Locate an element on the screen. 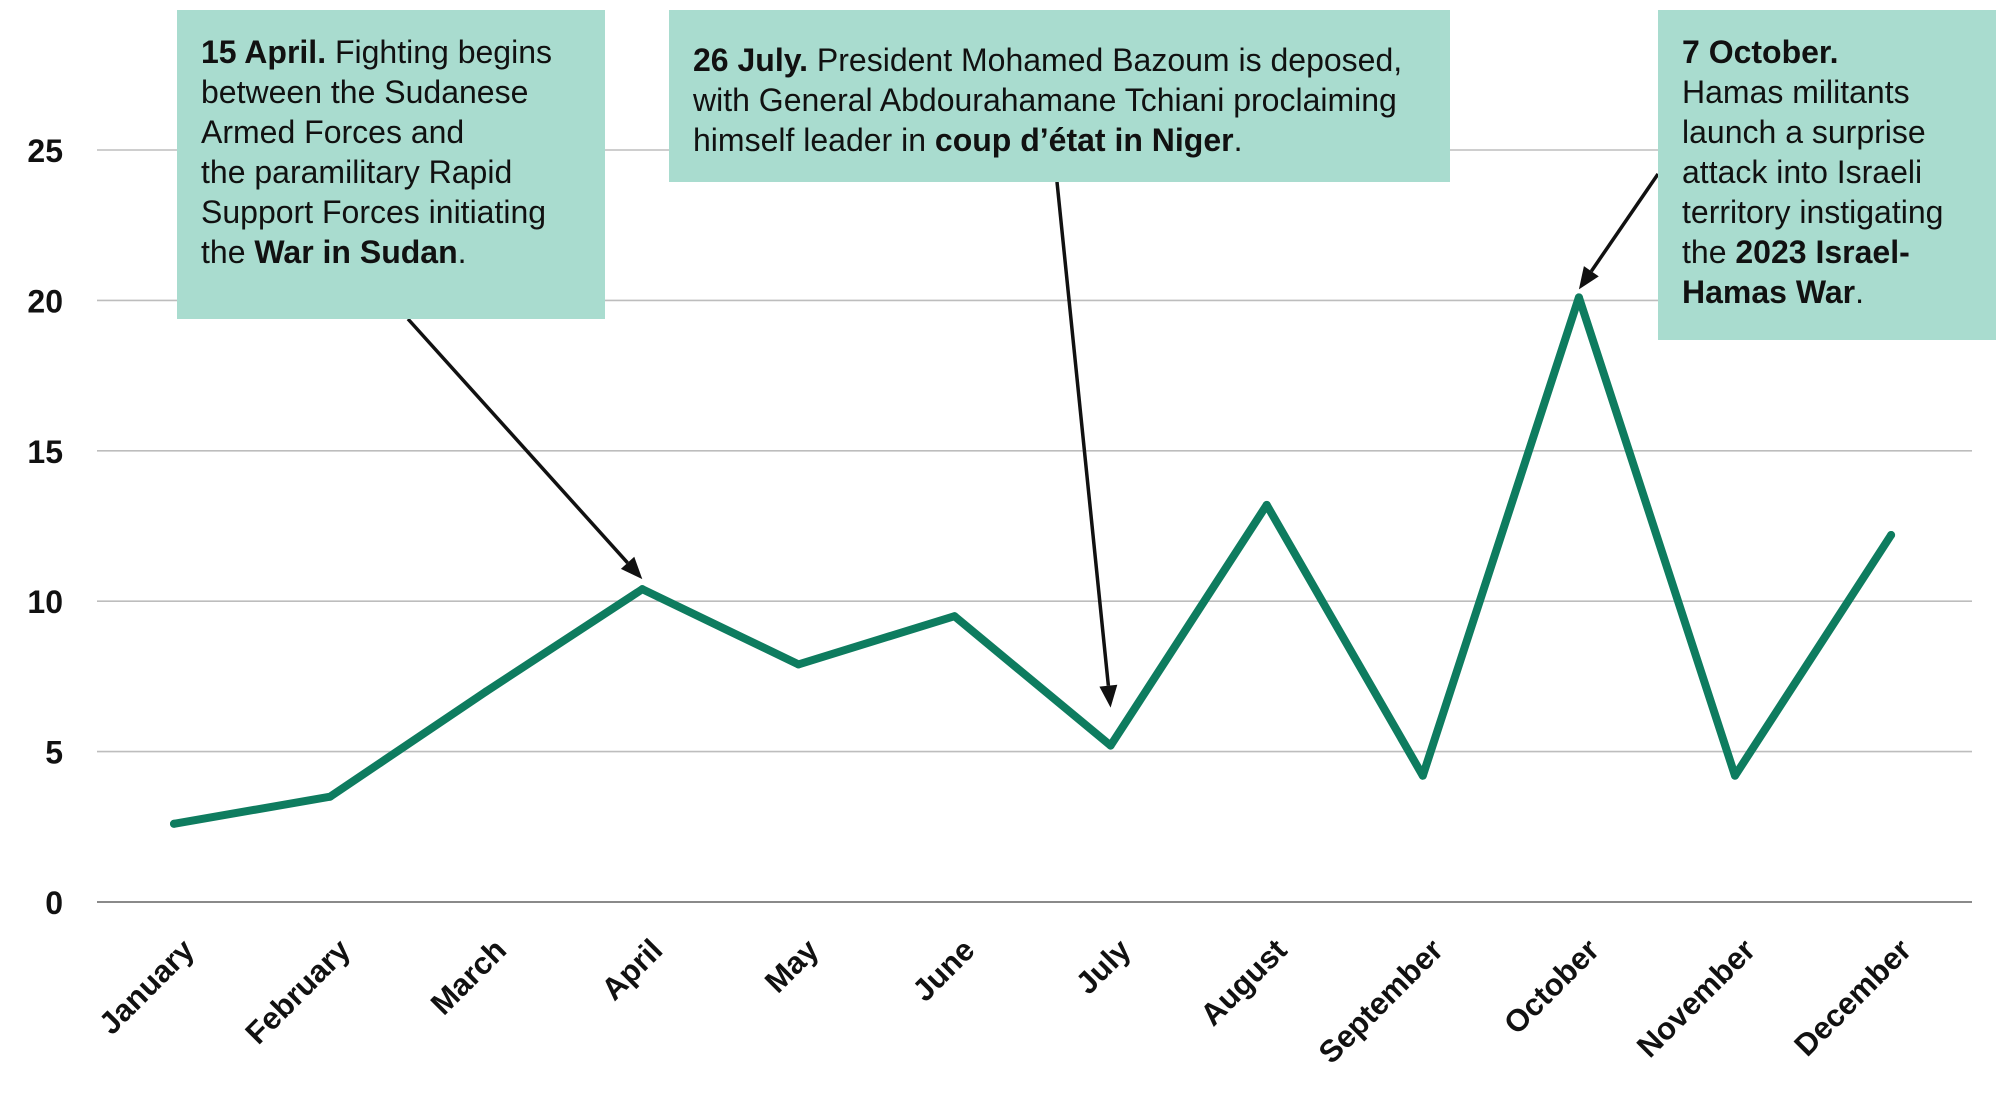  annotation-text: the paramilitary Rapid is located at coordinates (357, 172).